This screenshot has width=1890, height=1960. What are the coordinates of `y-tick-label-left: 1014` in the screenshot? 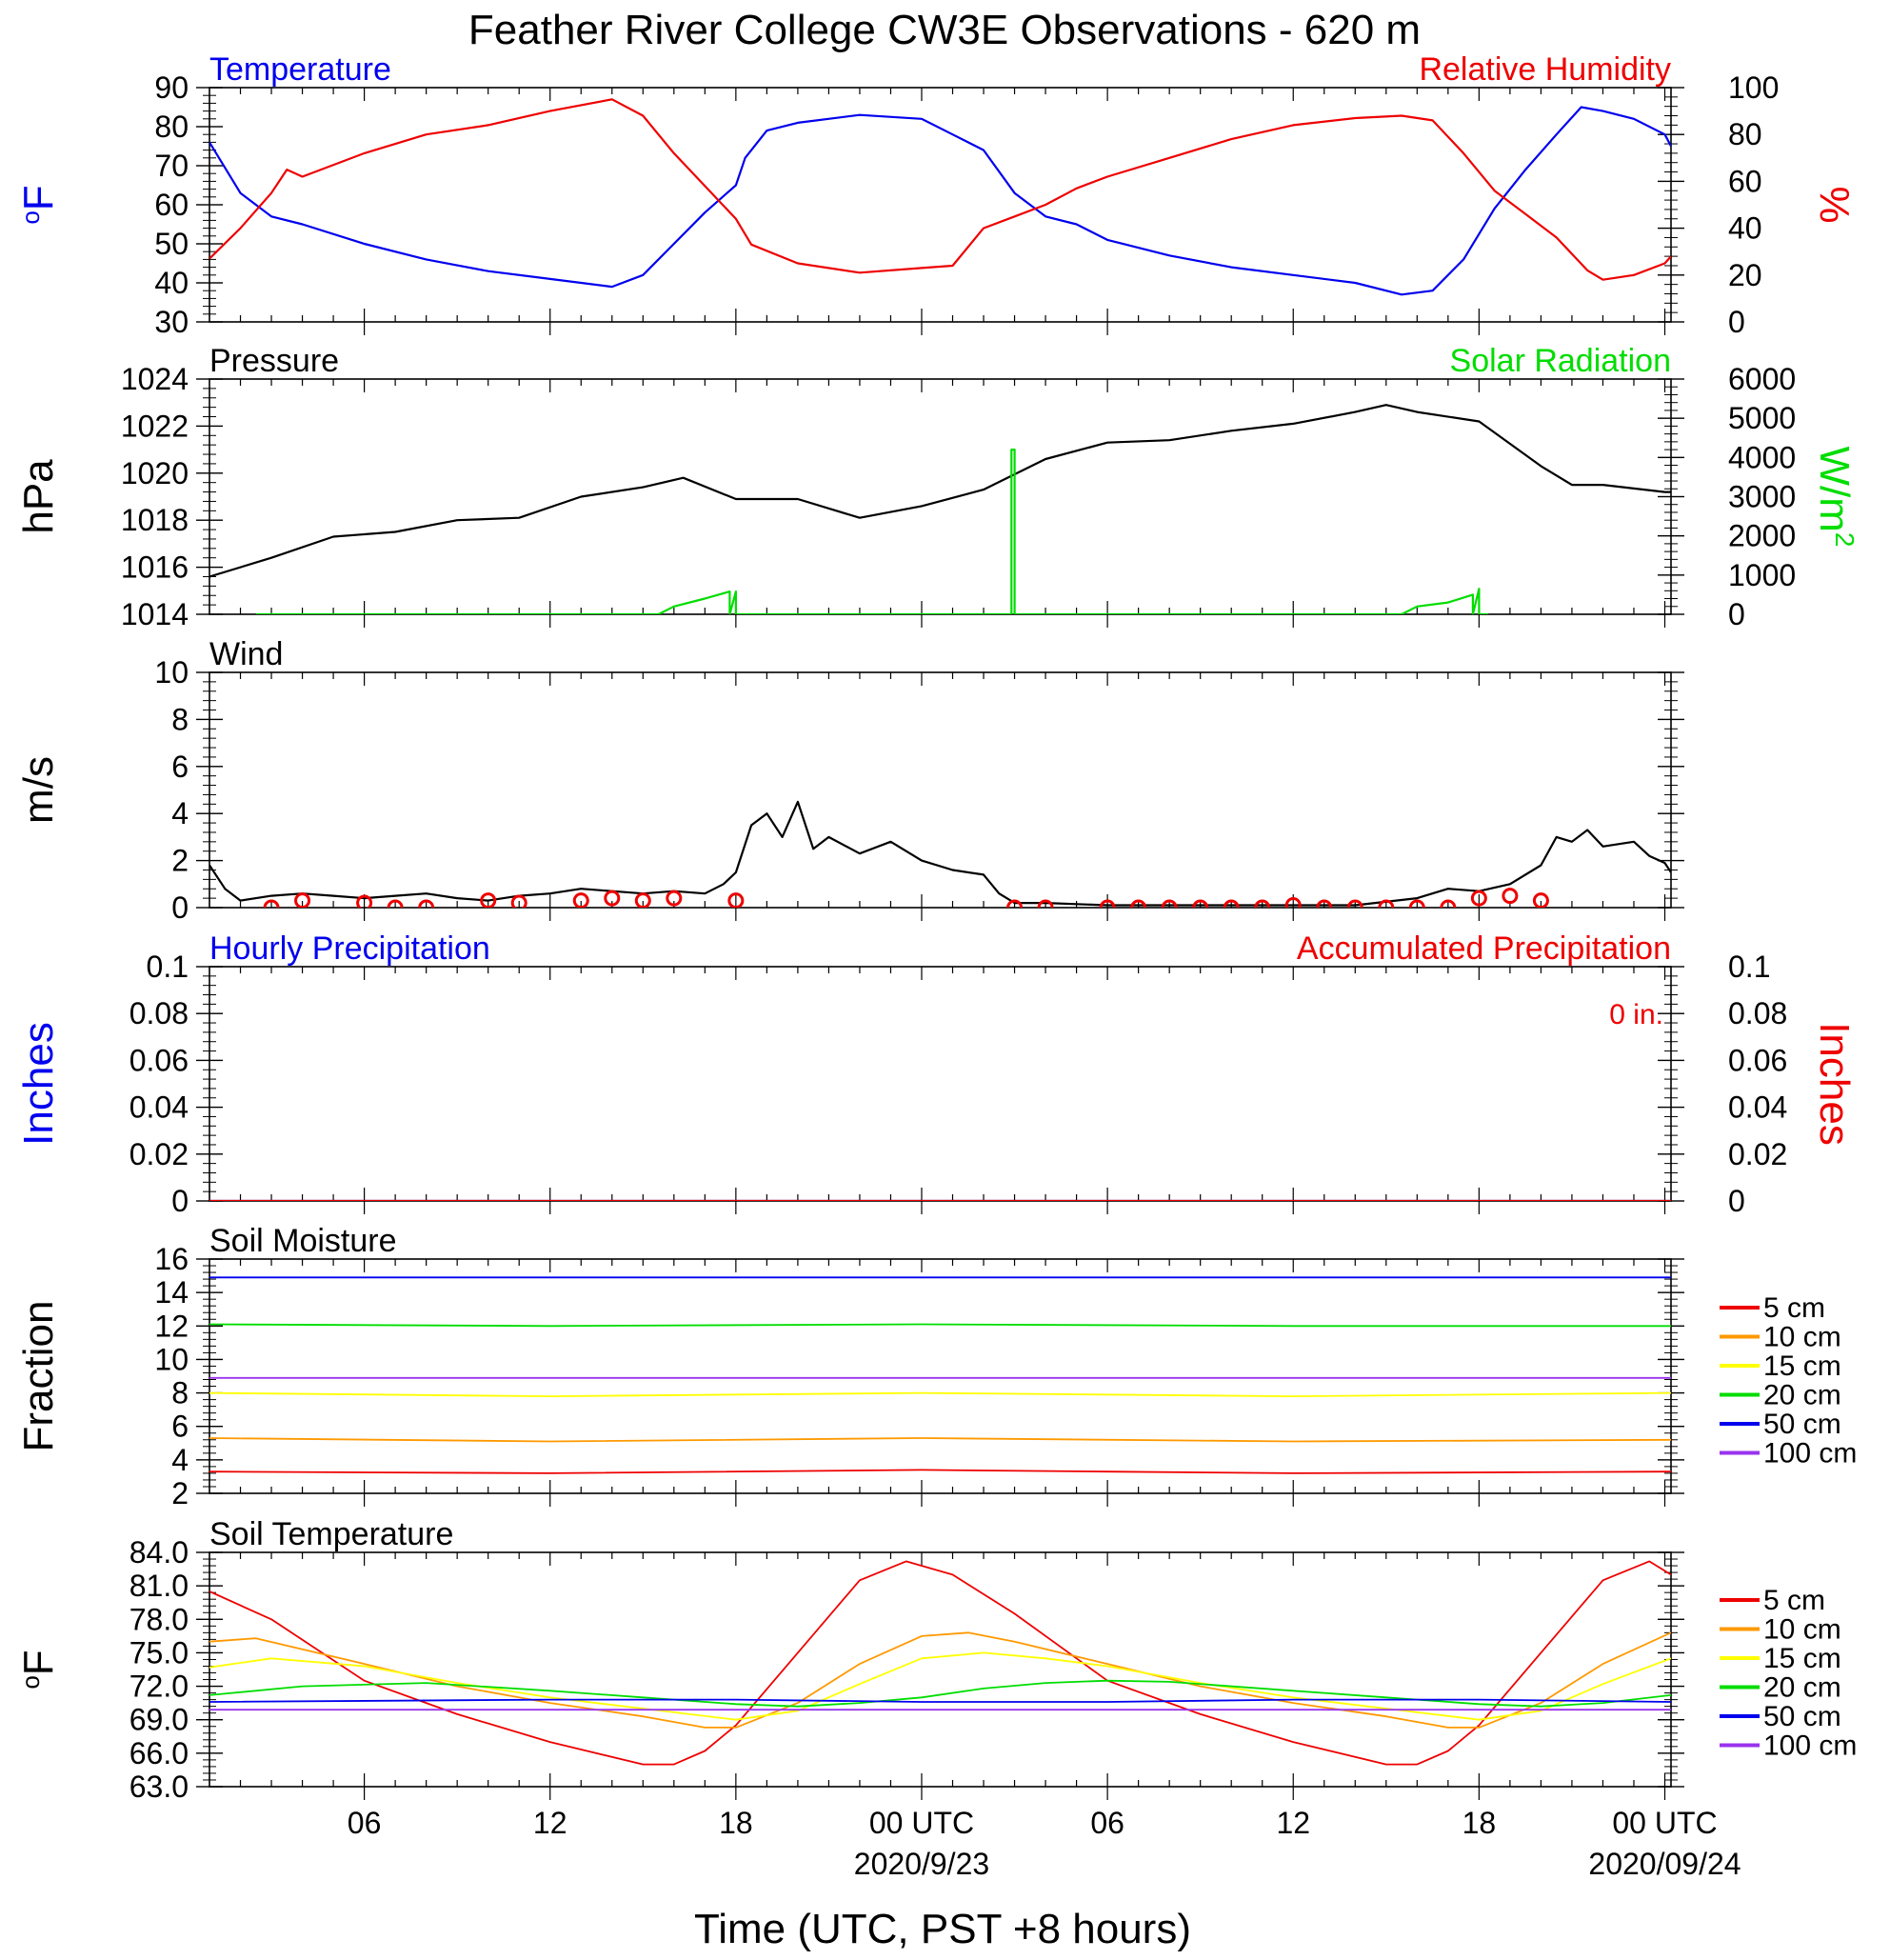 It's located at (155, 614).